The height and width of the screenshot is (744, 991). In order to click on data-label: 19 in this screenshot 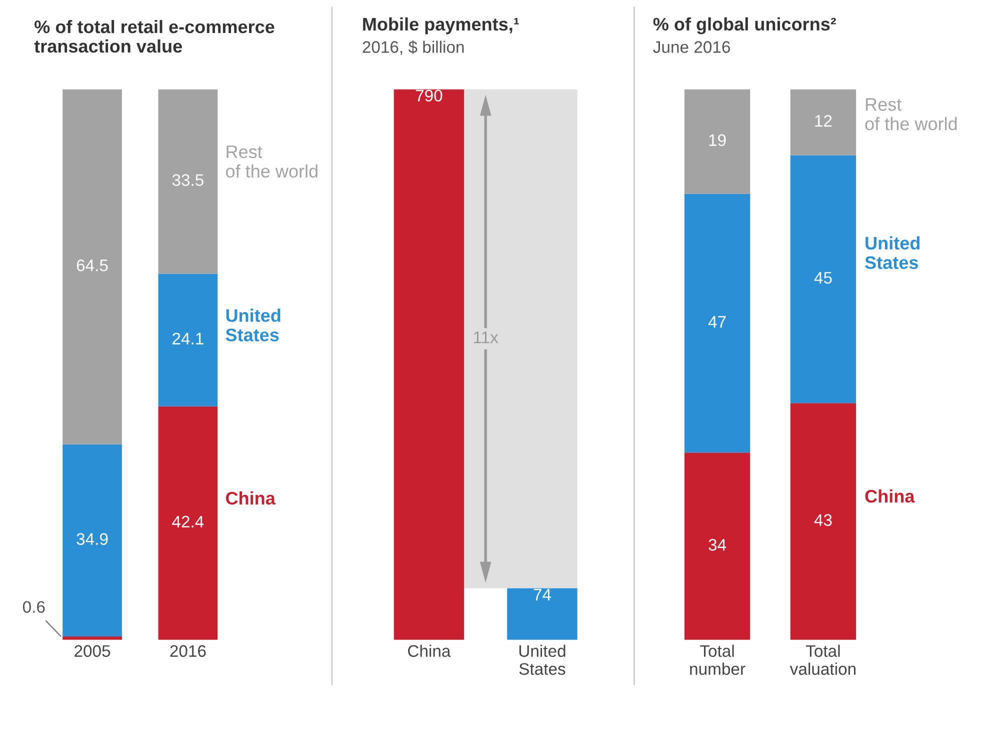, I will do `click(717, 140)`.